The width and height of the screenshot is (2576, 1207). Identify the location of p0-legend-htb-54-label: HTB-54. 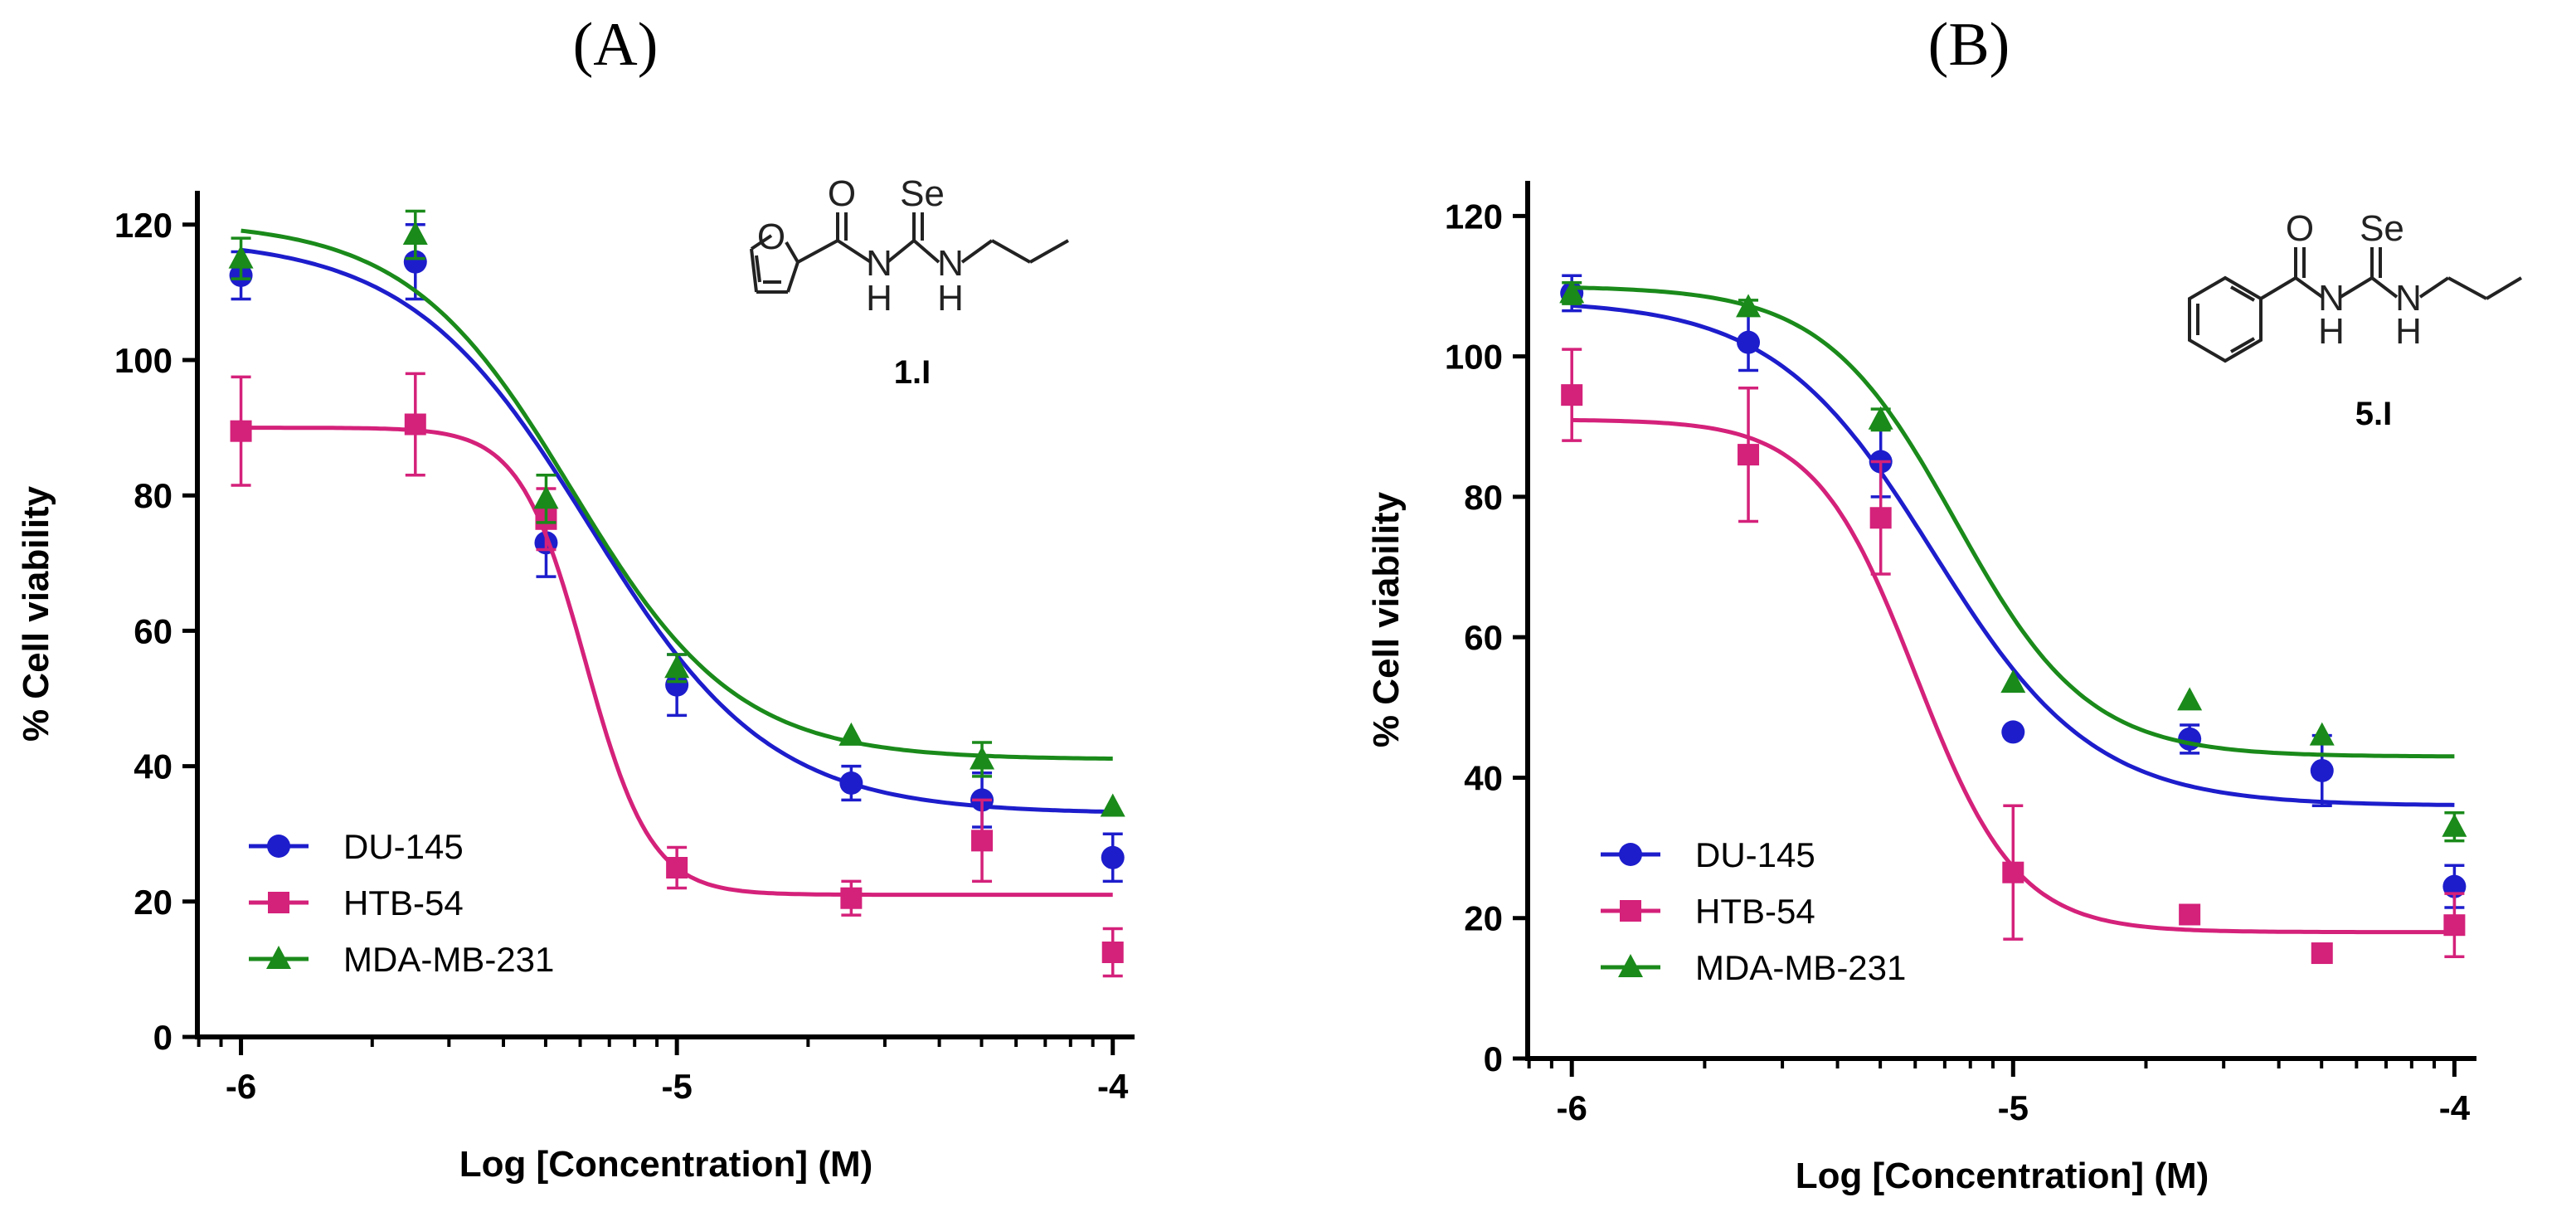
(404, 903).